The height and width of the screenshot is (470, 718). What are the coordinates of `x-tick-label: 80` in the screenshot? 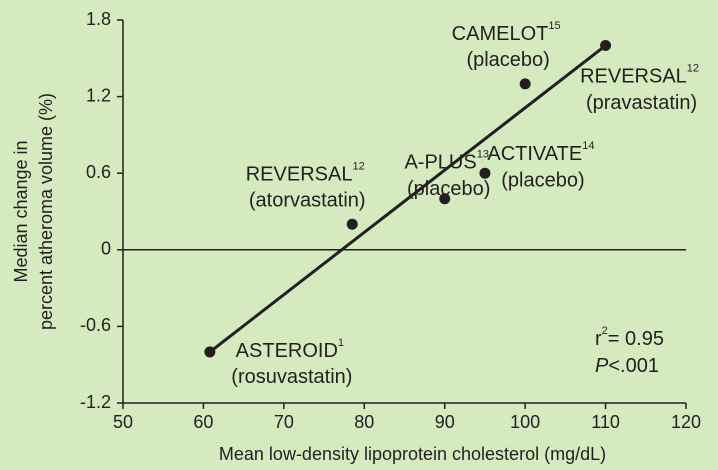 It's located at (364, 422).